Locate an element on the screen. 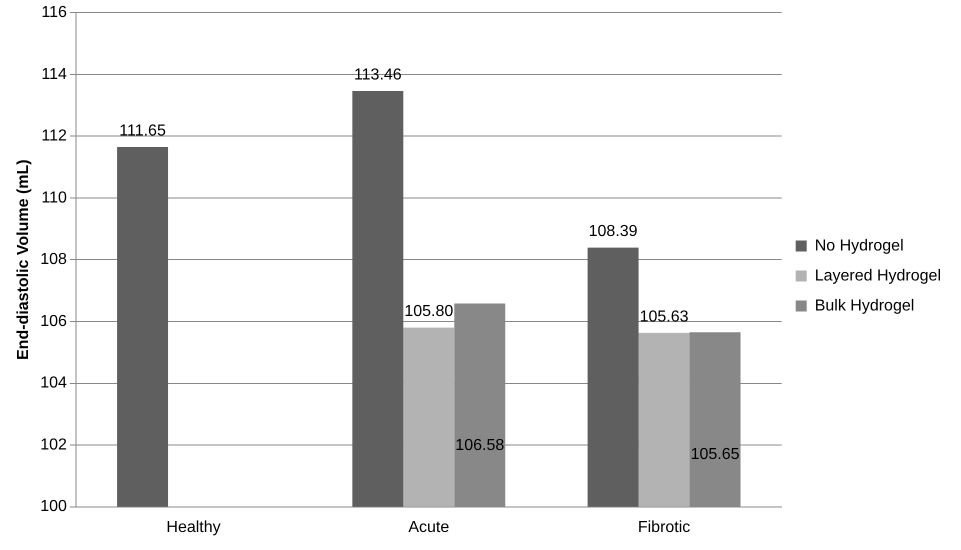 The image size is (961, 550). legend-label: No Hydrogel is located at coordinates (859, 245).